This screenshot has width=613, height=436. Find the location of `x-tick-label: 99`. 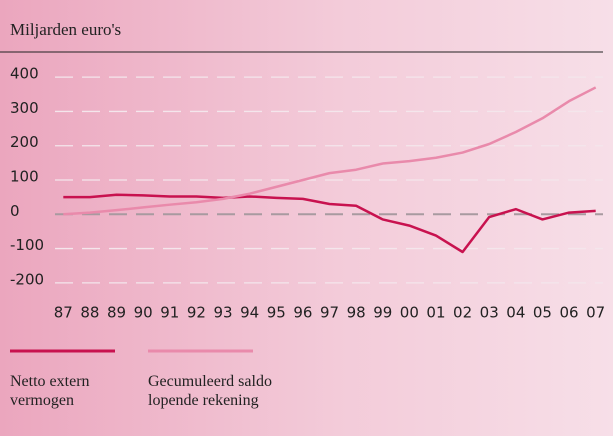

x-tick-label: 99 is located at coordinates (382, 313).